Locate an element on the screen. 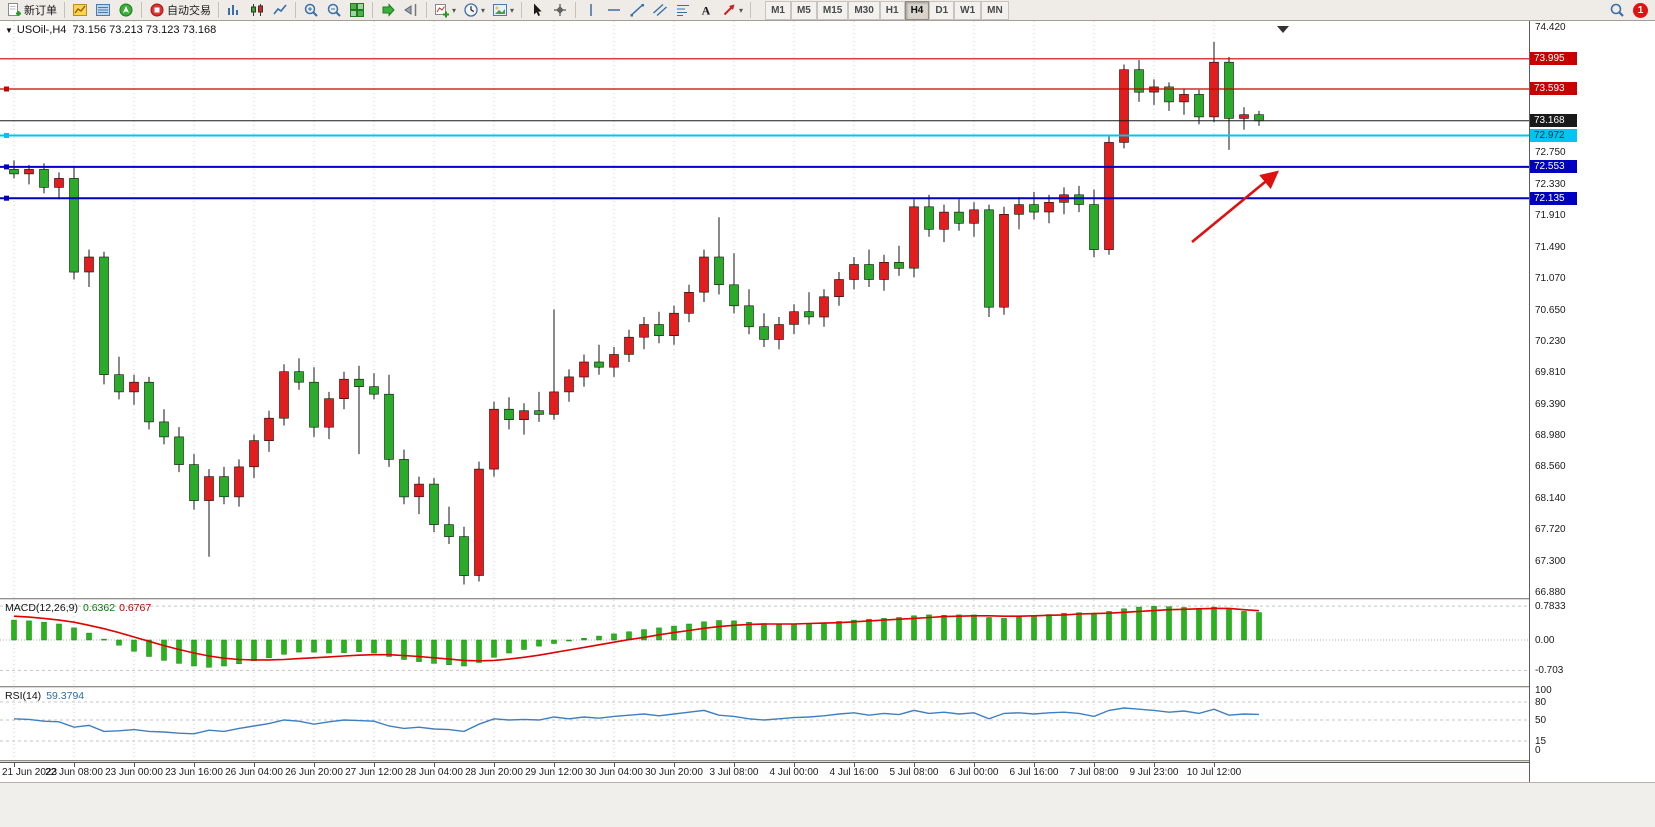 The image size is (1655, 827). zoom-out-button is located at coordinates (334, 10).